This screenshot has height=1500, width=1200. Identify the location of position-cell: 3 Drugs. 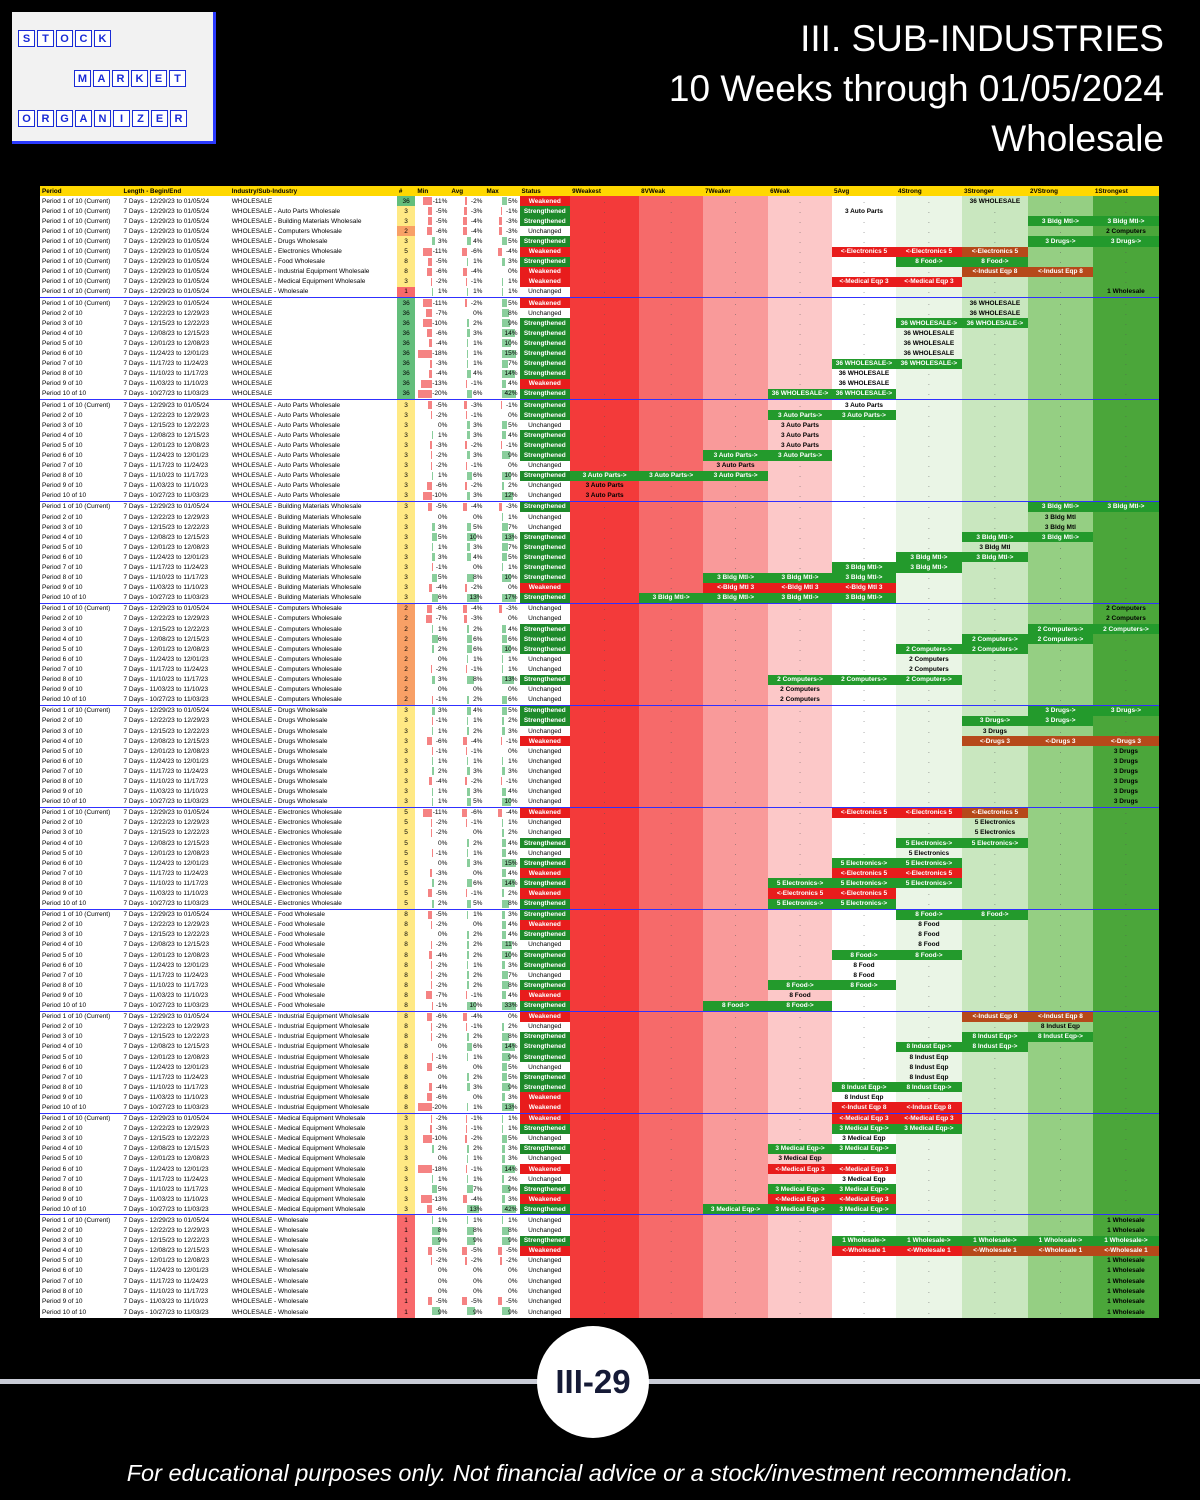
(1125, 761).